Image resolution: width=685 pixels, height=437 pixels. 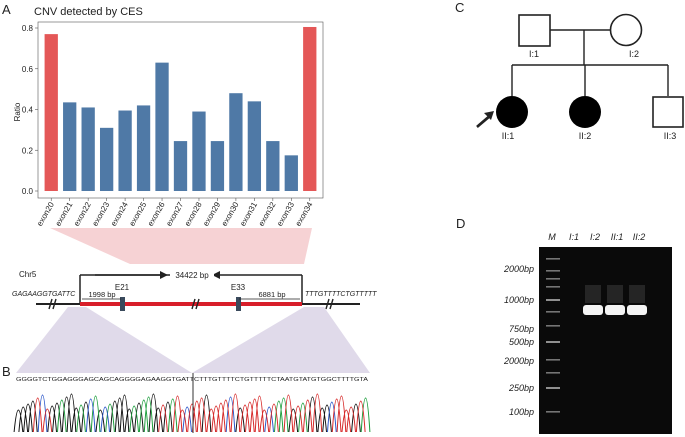 I want to click on bar-exon26, so click(x=162, y=127).